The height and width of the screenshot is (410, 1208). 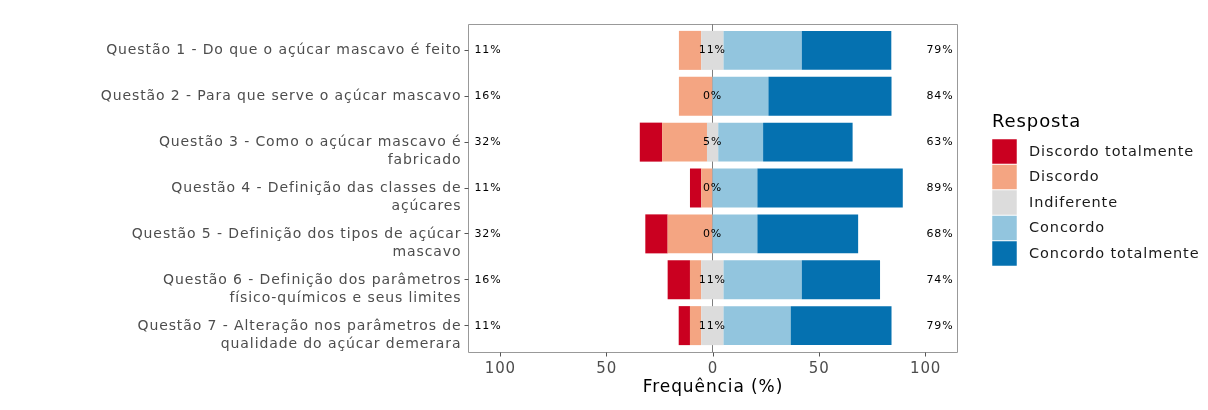 What do you see at coordinates (1067, 227) in the screenshot?
I see `legend-label: Concordo` at bounding box center [1067, 227].